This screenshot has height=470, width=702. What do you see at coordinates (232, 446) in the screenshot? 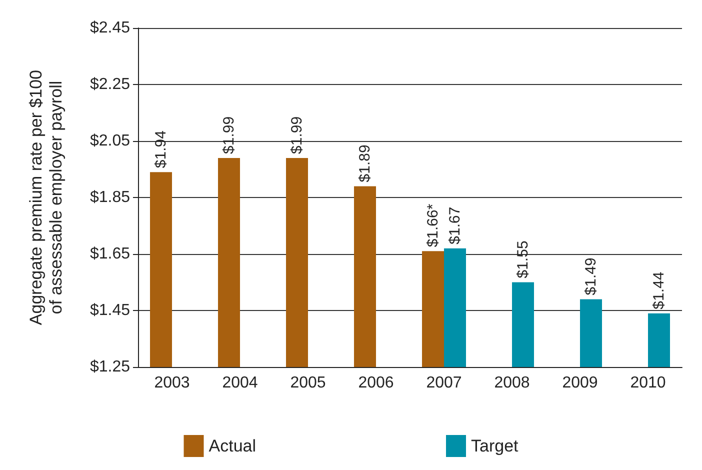
I see `legend-label: Actual` at bounding box center [232, 446].